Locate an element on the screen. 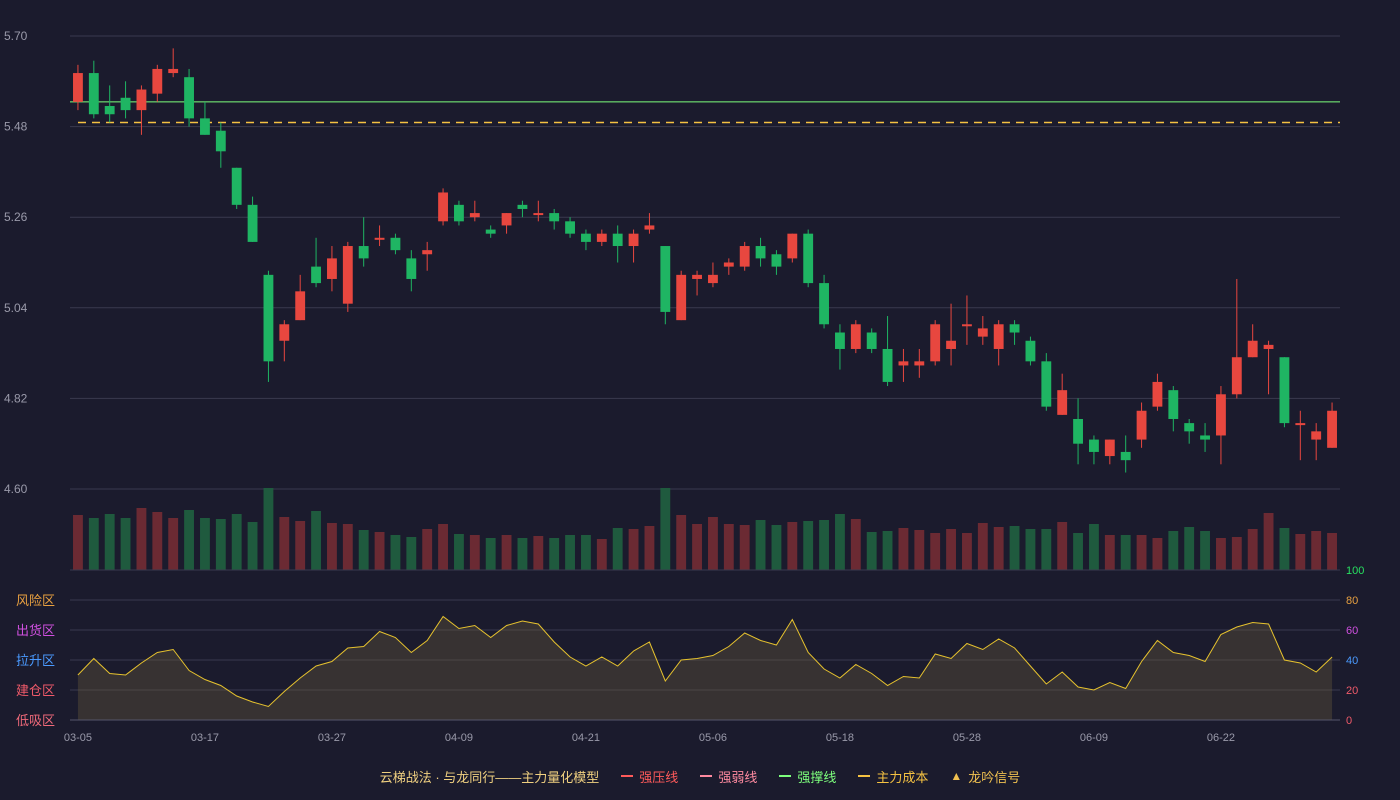 This screenshot has height=800, width=1400. indicator-tick-label: 20 is located at coordinates (1352, 691).